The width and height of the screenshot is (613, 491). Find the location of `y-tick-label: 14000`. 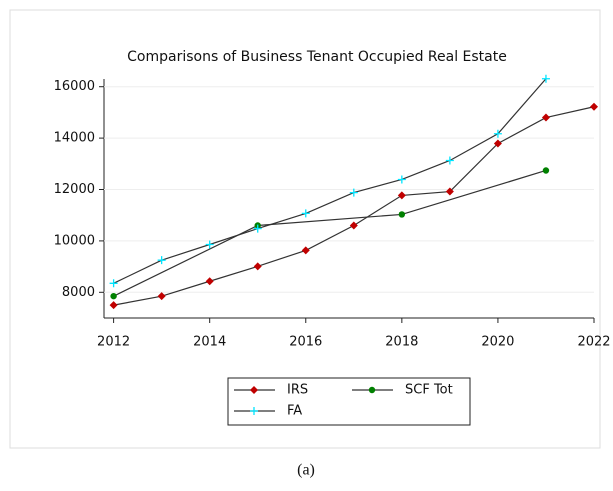

y-tick-label: 14000 is located at coordinates (74, 138).